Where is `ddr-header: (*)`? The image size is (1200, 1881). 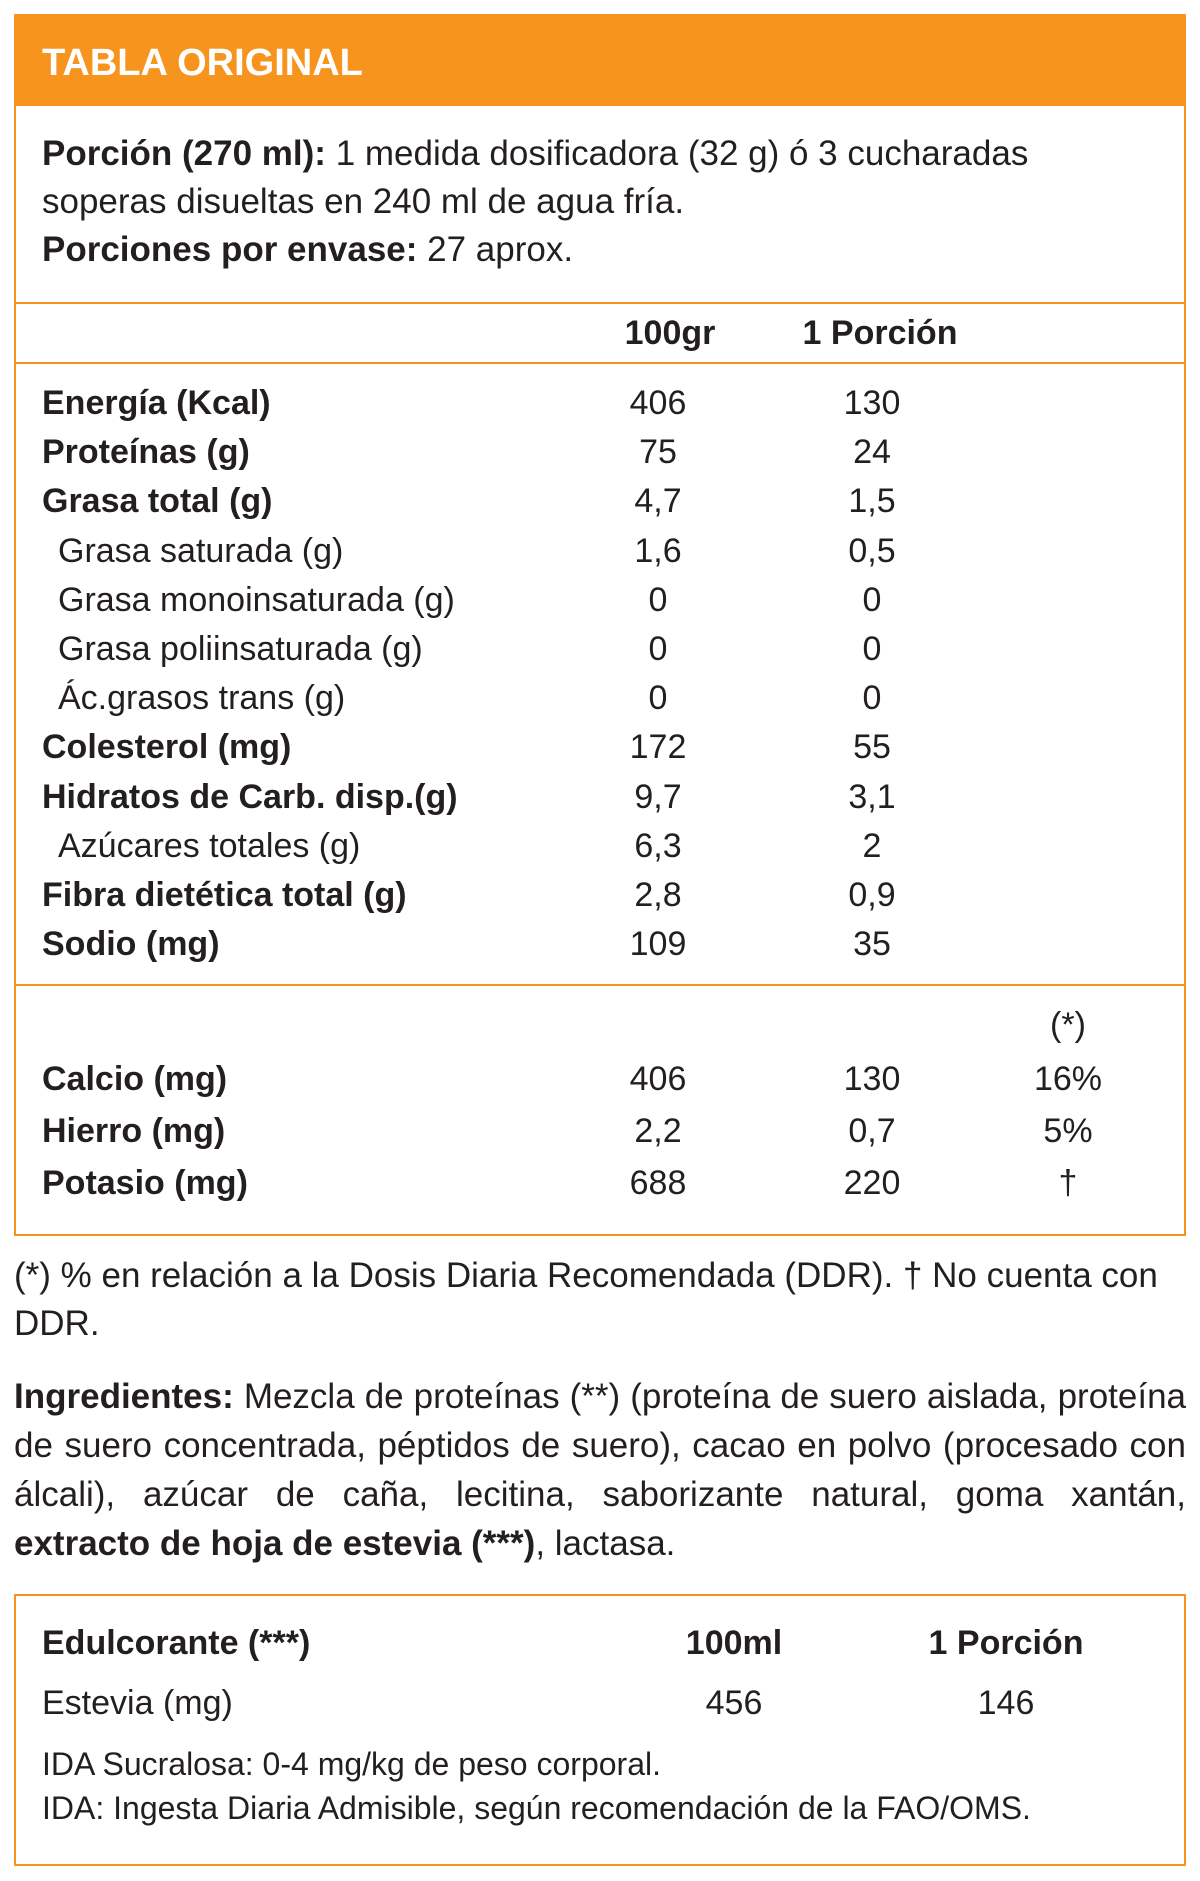
ddr-header: (*) is located at coordinates (1068, 1025).